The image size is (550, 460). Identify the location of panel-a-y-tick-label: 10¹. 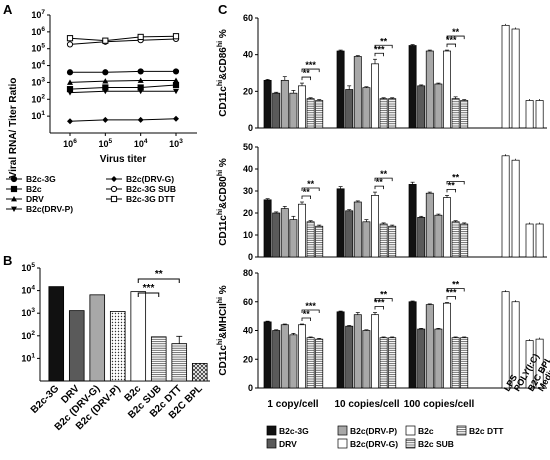
(38, 115).